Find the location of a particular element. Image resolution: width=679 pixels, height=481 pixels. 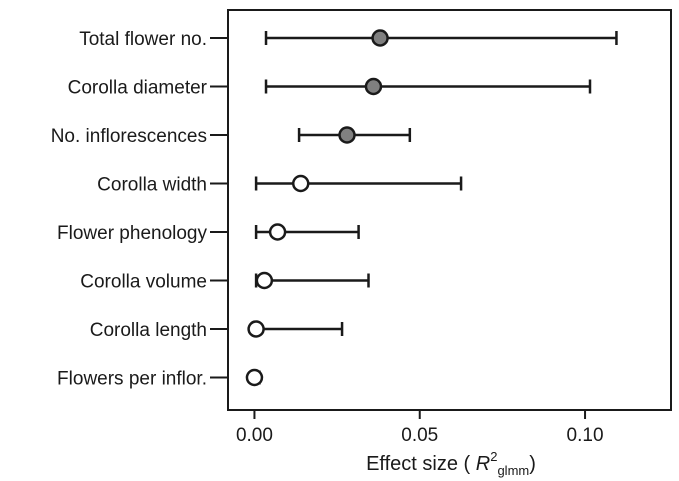

category-label: Corolla width is located at coordinates (152, 185).